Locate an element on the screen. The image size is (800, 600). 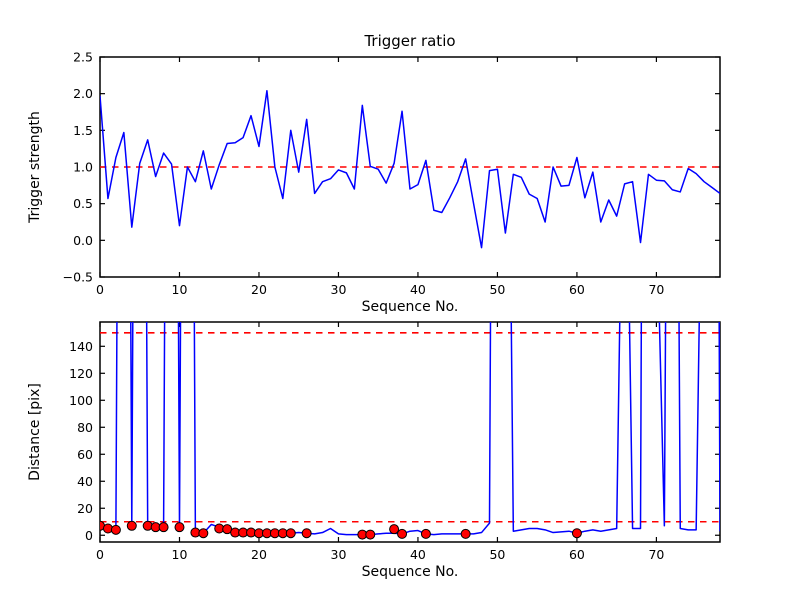
y-tick-label: 0 is located at coordinates (89, 535).